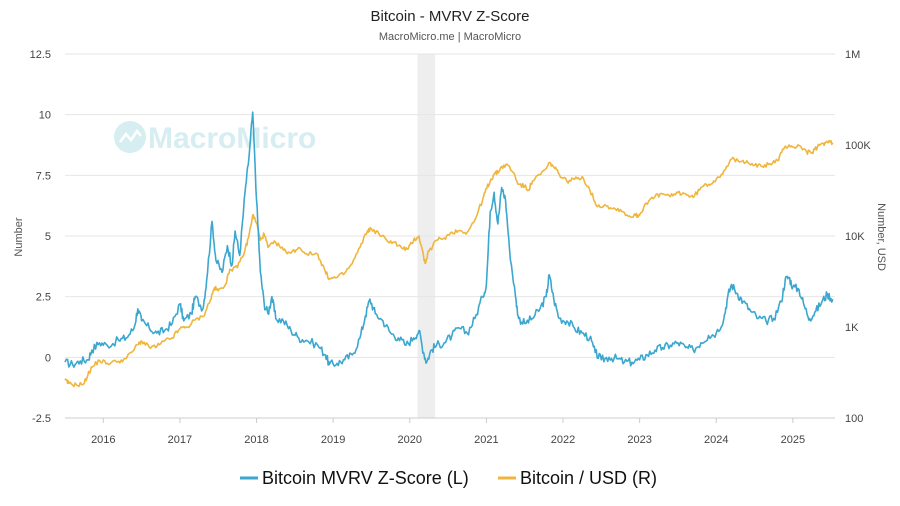 The height and width of the screenshot is (506, 900). Describe the element at coordinates (19, 236) in the screenshot. I see `left-axis-label: Number` at that location.